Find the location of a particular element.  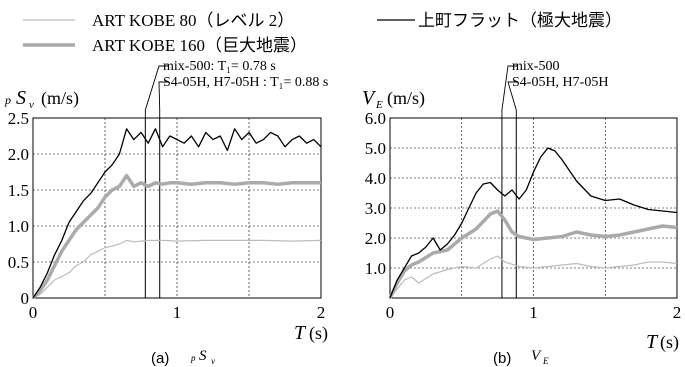

panel-a-xlabel: T (s) is located at coordinates (311, 333).